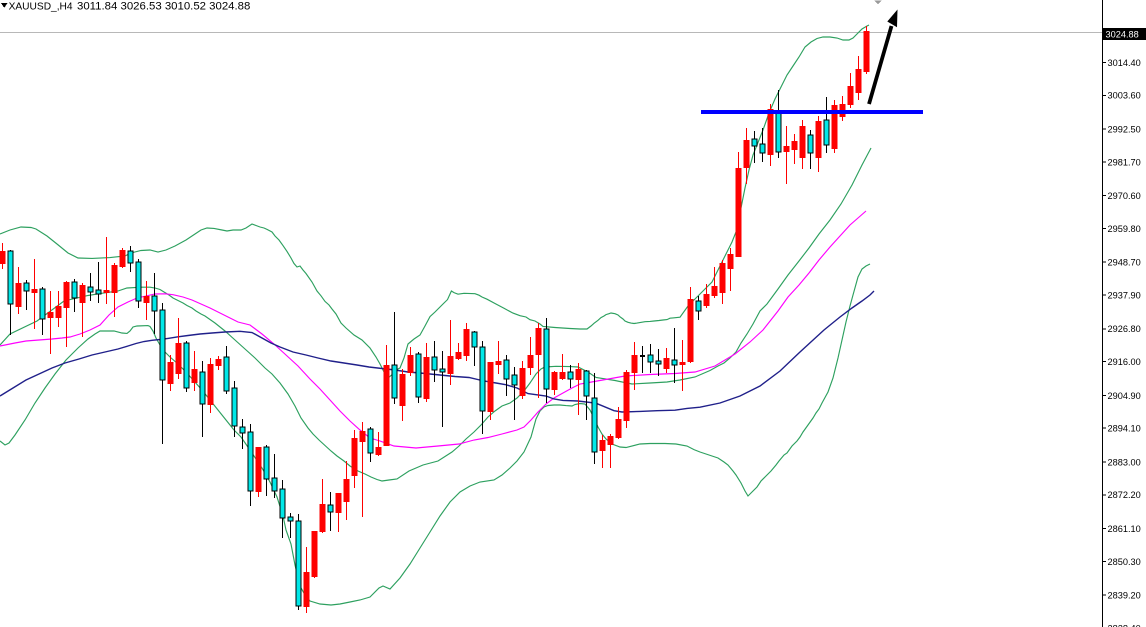 The height and width of the screenshot is (627, 1146). What do you see at coordinates (1124, 429) in the screenshot?
I see `svg-text: 2894.10` at bounding box center [1124, 429].